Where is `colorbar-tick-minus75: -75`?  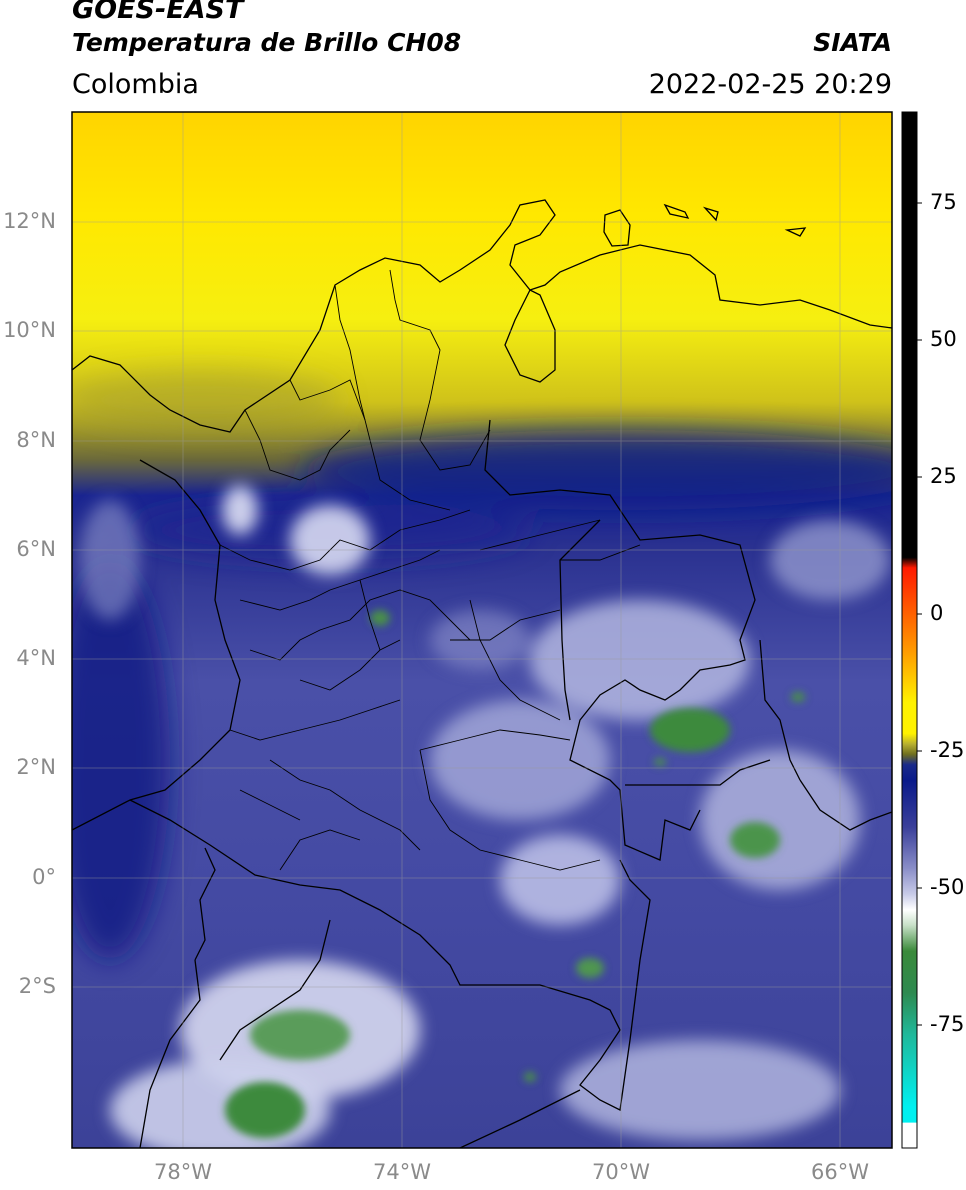
colorbar-tick-minus75: -75 is located at coordinates (947, 1024).